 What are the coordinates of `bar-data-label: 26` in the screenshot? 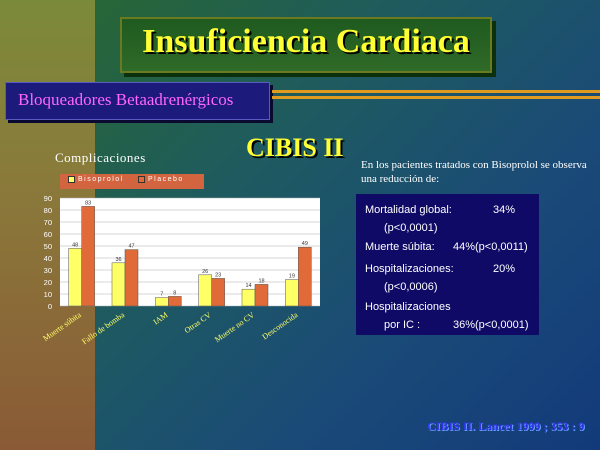 It's located at (205, 272).